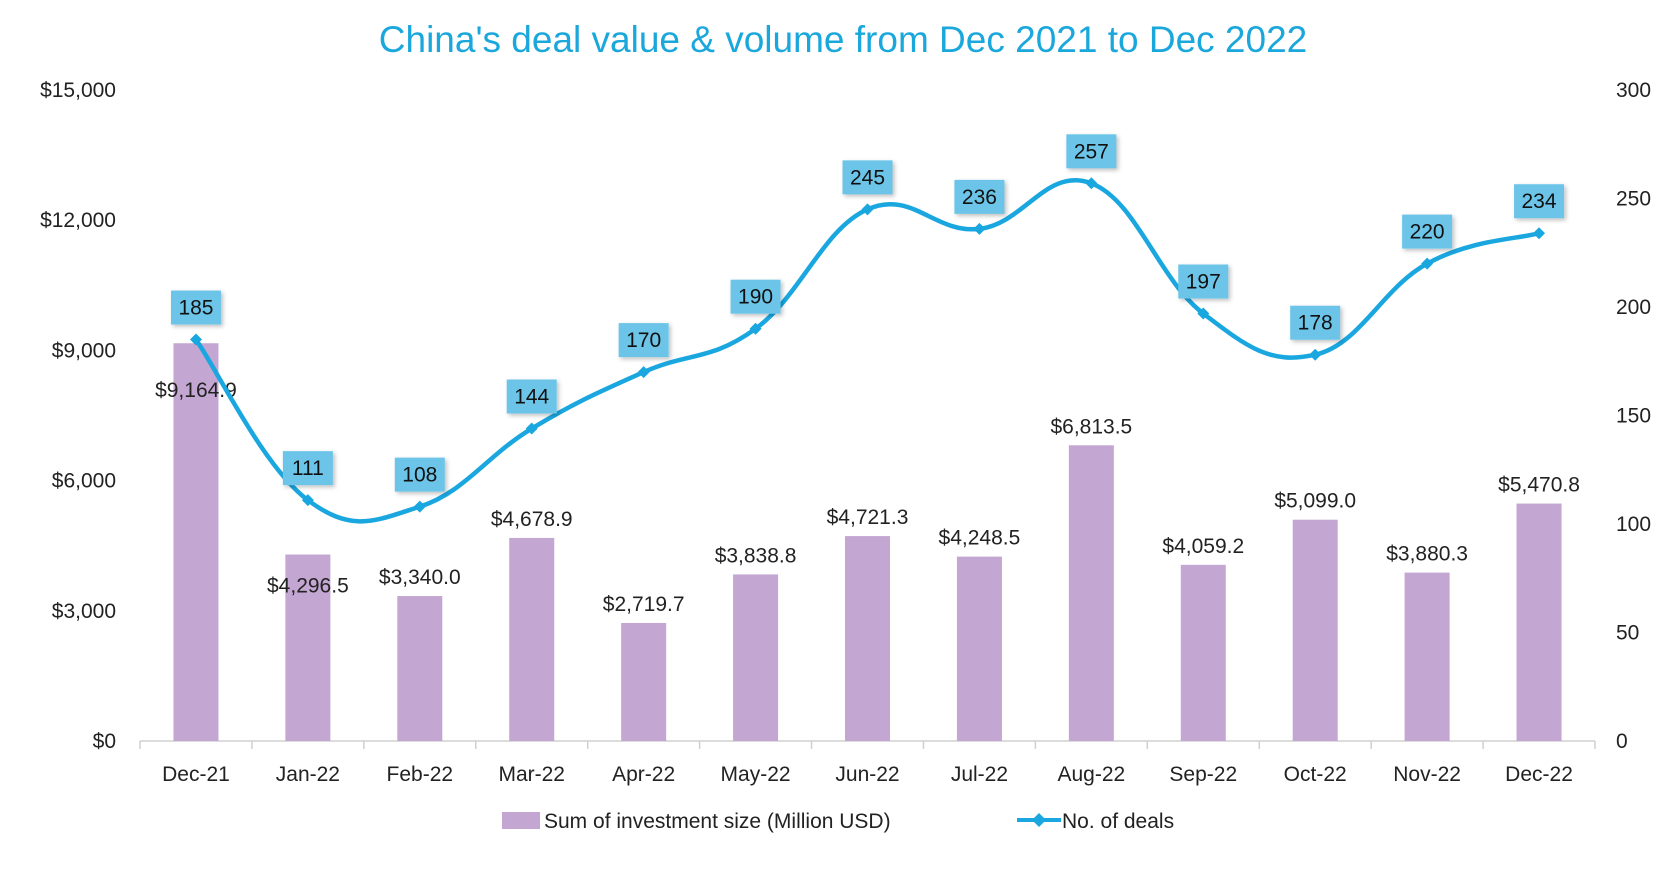 The image size is (1671, 893). Describe the element at coordinates (1633, 524) in the screenshot. I see `y-right-tick-label: 100` at that location.